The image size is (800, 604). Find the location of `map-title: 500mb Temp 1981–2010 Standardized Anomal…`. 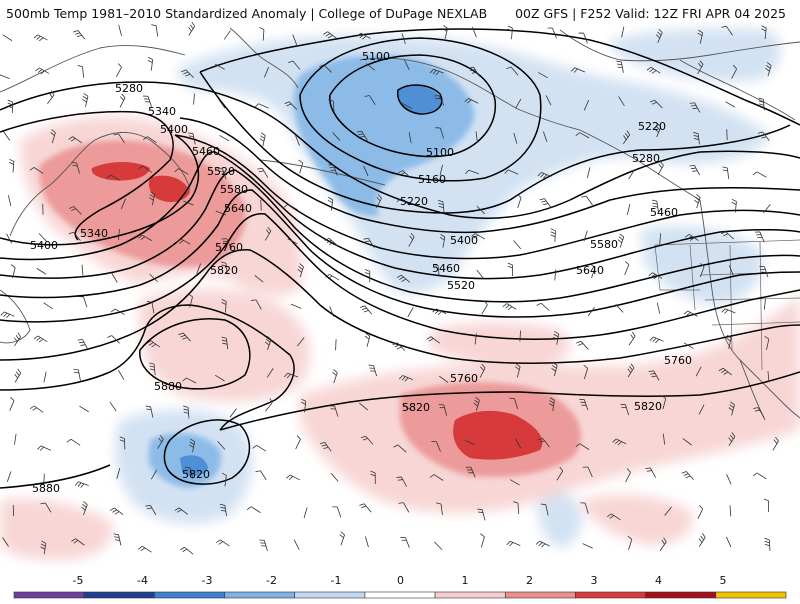

map-title: 500mb Temp 1981–2010 Standardized Anomal… is located at coordinates (246, 13).